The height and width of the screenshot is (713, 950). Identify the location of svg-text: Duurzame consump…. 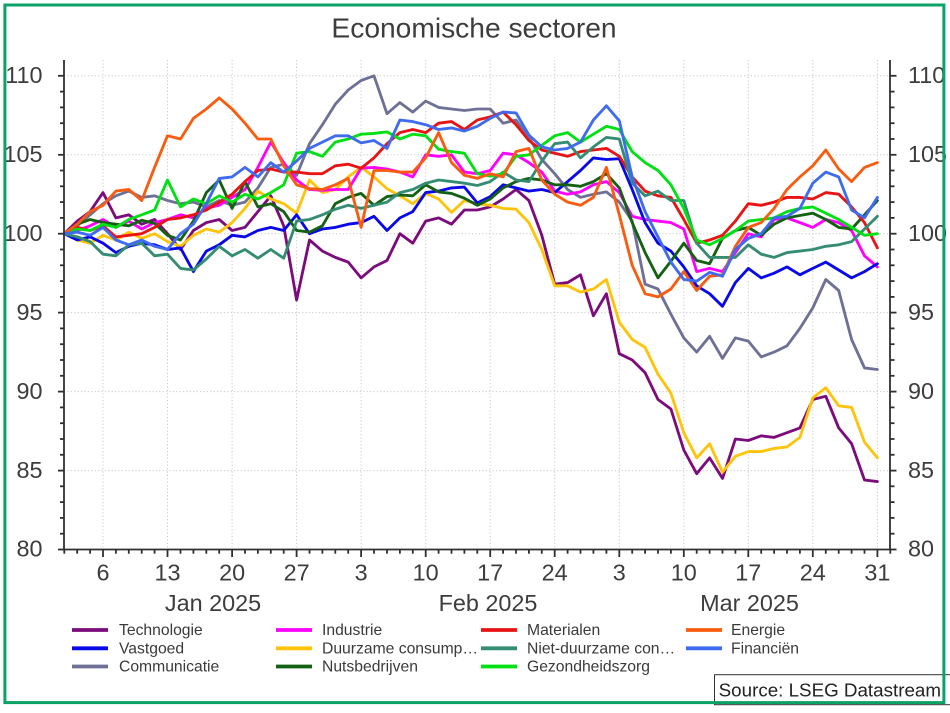
(400, 649).